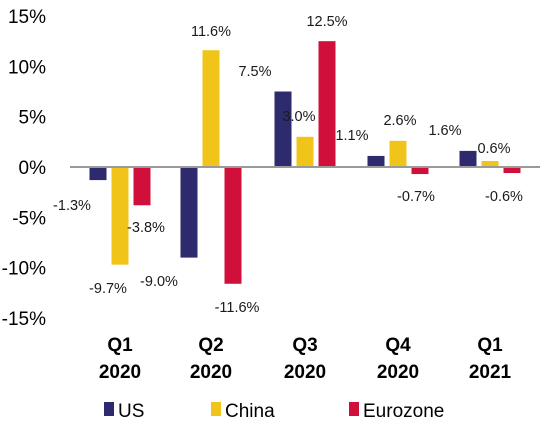 Image resolution: width=544 pixels, height=427 pixels. What do you see at coordinates (351, 136) in the screenshot?
I see `data-label-us-3: 1.1%` at bounding box center [351, 136].